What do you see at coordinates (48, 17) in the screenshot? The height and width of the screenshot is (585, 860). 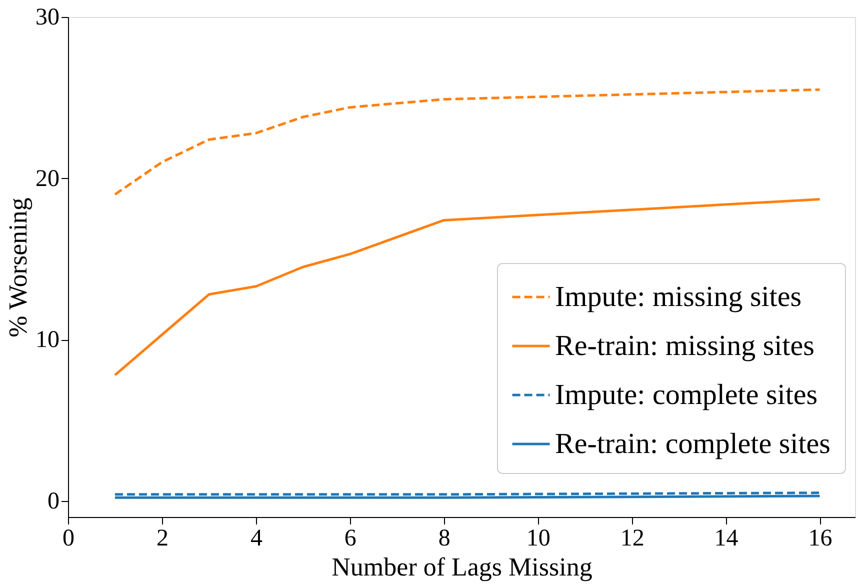 I see `y-tick-label: 30` at bounding box center [48, 17].